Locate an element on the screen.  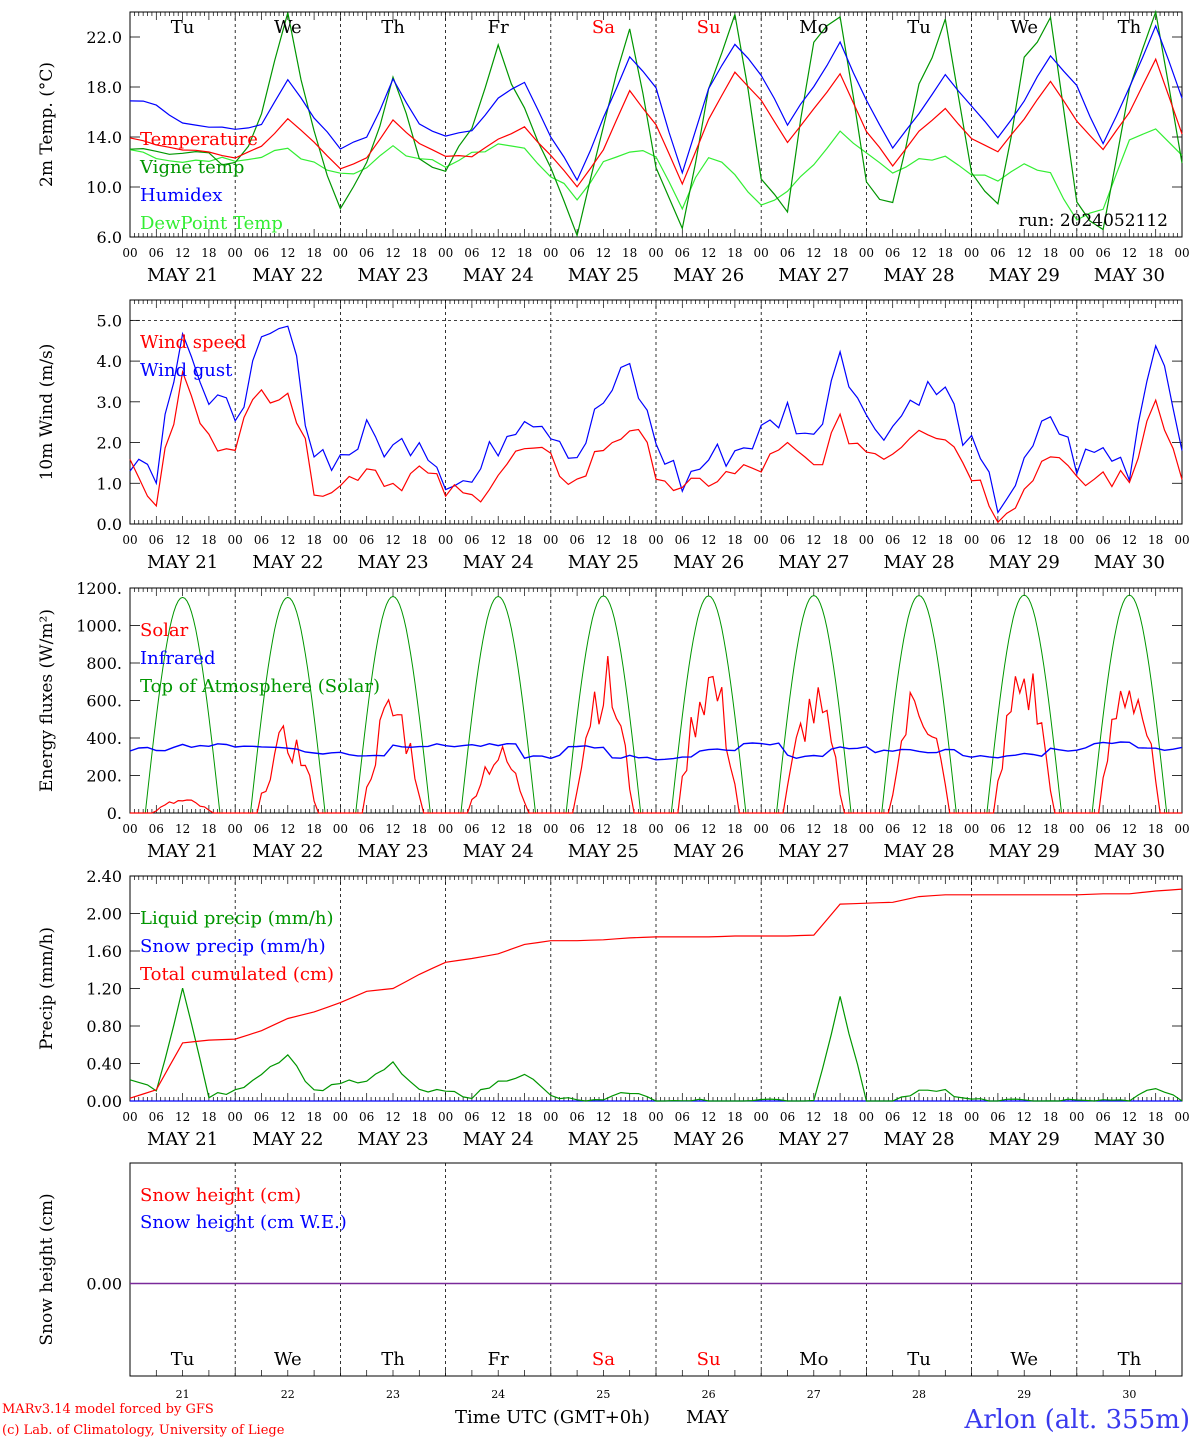
day-number-label: 29 is located at coordinates (1024, 1394).